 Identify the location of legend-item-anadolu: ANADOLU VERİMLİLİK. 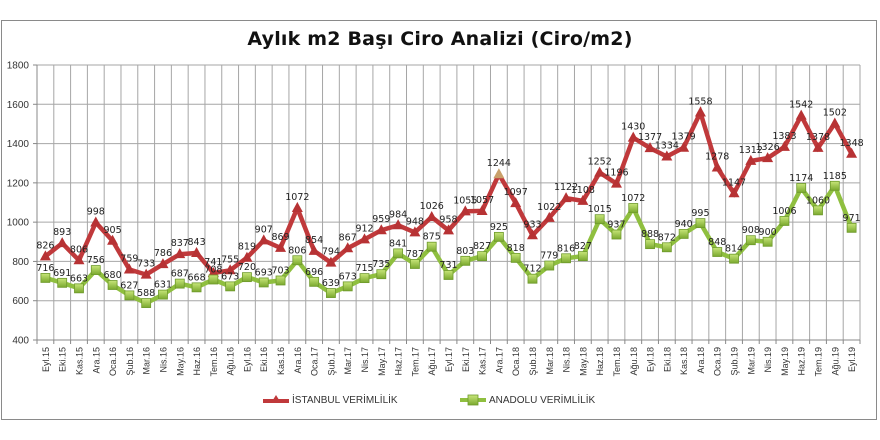
(527, 400).